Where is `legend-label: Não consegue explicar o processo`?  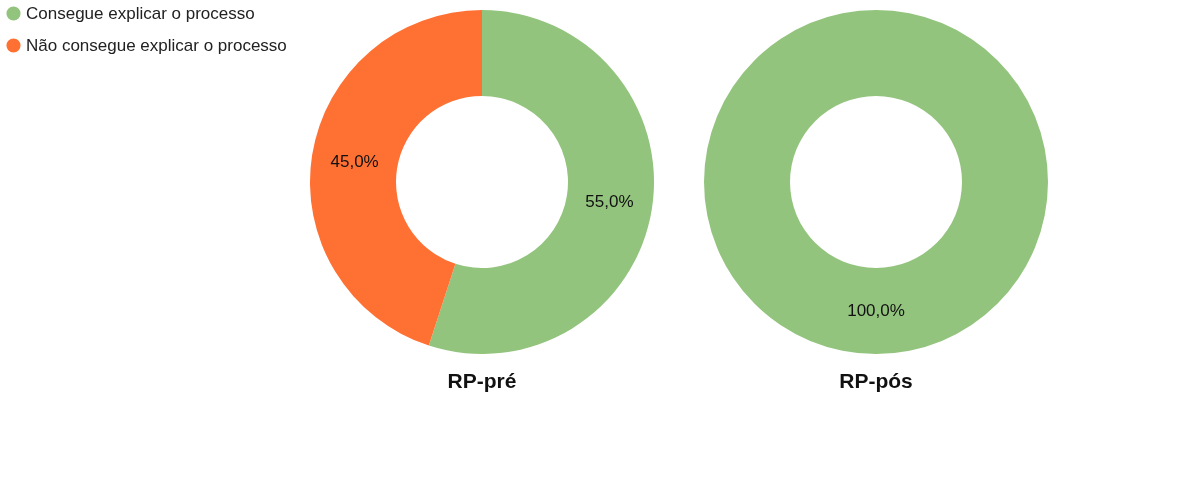
legend-label: Não consegue explicar o processo is located at coordinates (156, 45).